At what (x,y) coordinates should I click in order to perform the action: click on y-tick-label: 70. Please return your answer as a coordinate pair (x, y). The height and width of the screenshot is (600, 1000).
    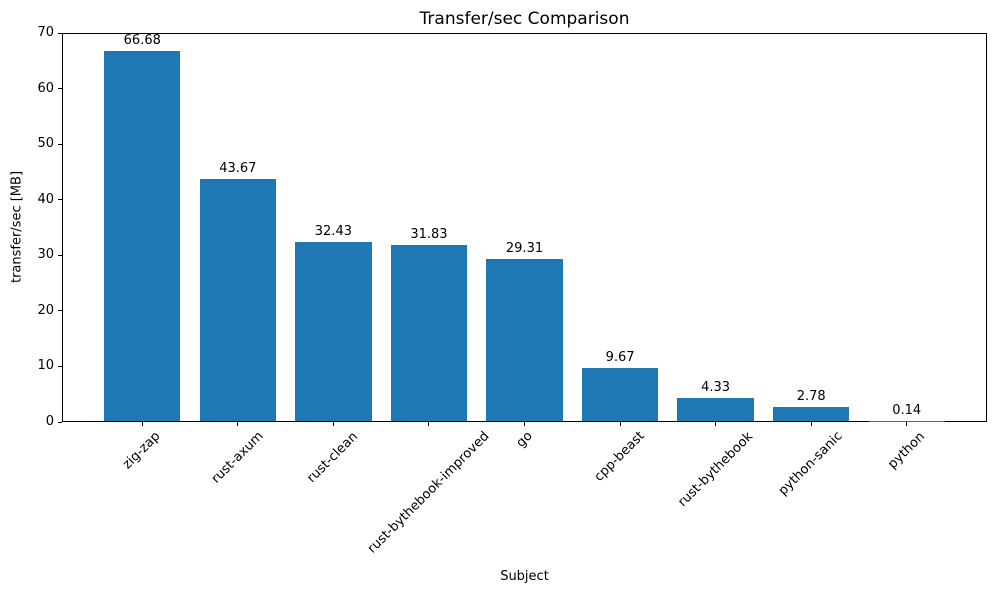
    Looking at the image, I should click on (45, 32).